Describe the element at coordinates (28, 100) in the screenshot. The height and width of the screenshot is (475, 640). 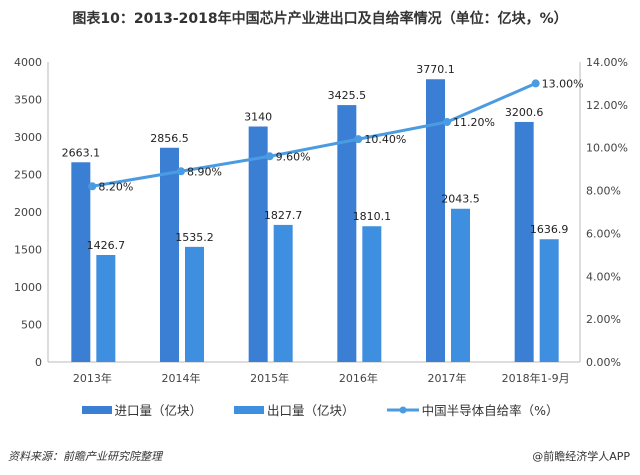
I see `y-tick-label: 3500` at that location.